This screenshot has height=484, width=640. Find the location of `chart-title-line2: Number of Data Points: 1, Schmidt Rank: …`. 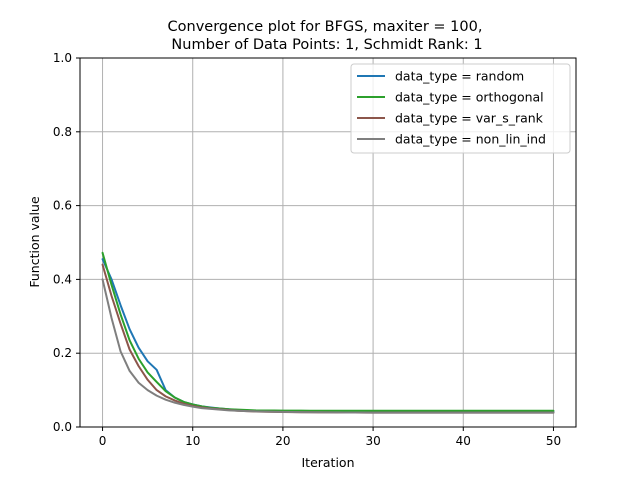

chart-title-line2: Number of Data Points: 1, Schmidt Rank: … is located at coordinates (326, 45).